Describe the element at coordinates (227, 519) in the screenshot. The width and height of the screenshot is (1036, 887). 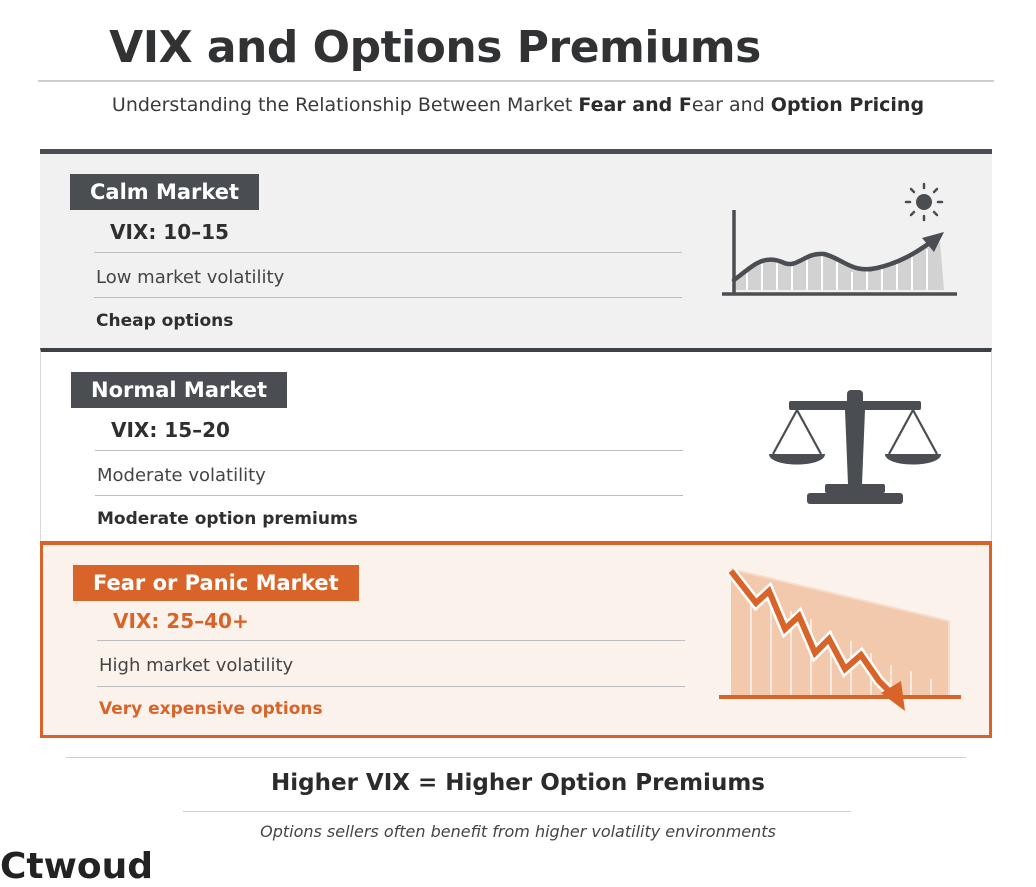
I see `normal-premium: Moderate option premiums` at that location.